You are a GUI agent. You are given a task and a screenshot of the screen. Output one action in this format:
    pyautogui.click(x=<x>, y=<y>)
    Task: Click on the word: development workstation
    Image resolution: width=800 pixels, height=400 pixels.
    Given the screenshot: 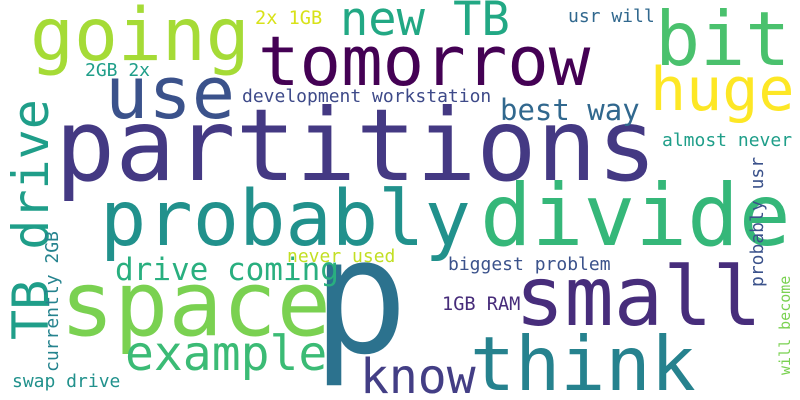 What is the action you would take?
    pyautogui.click(x=366, y=96)
    